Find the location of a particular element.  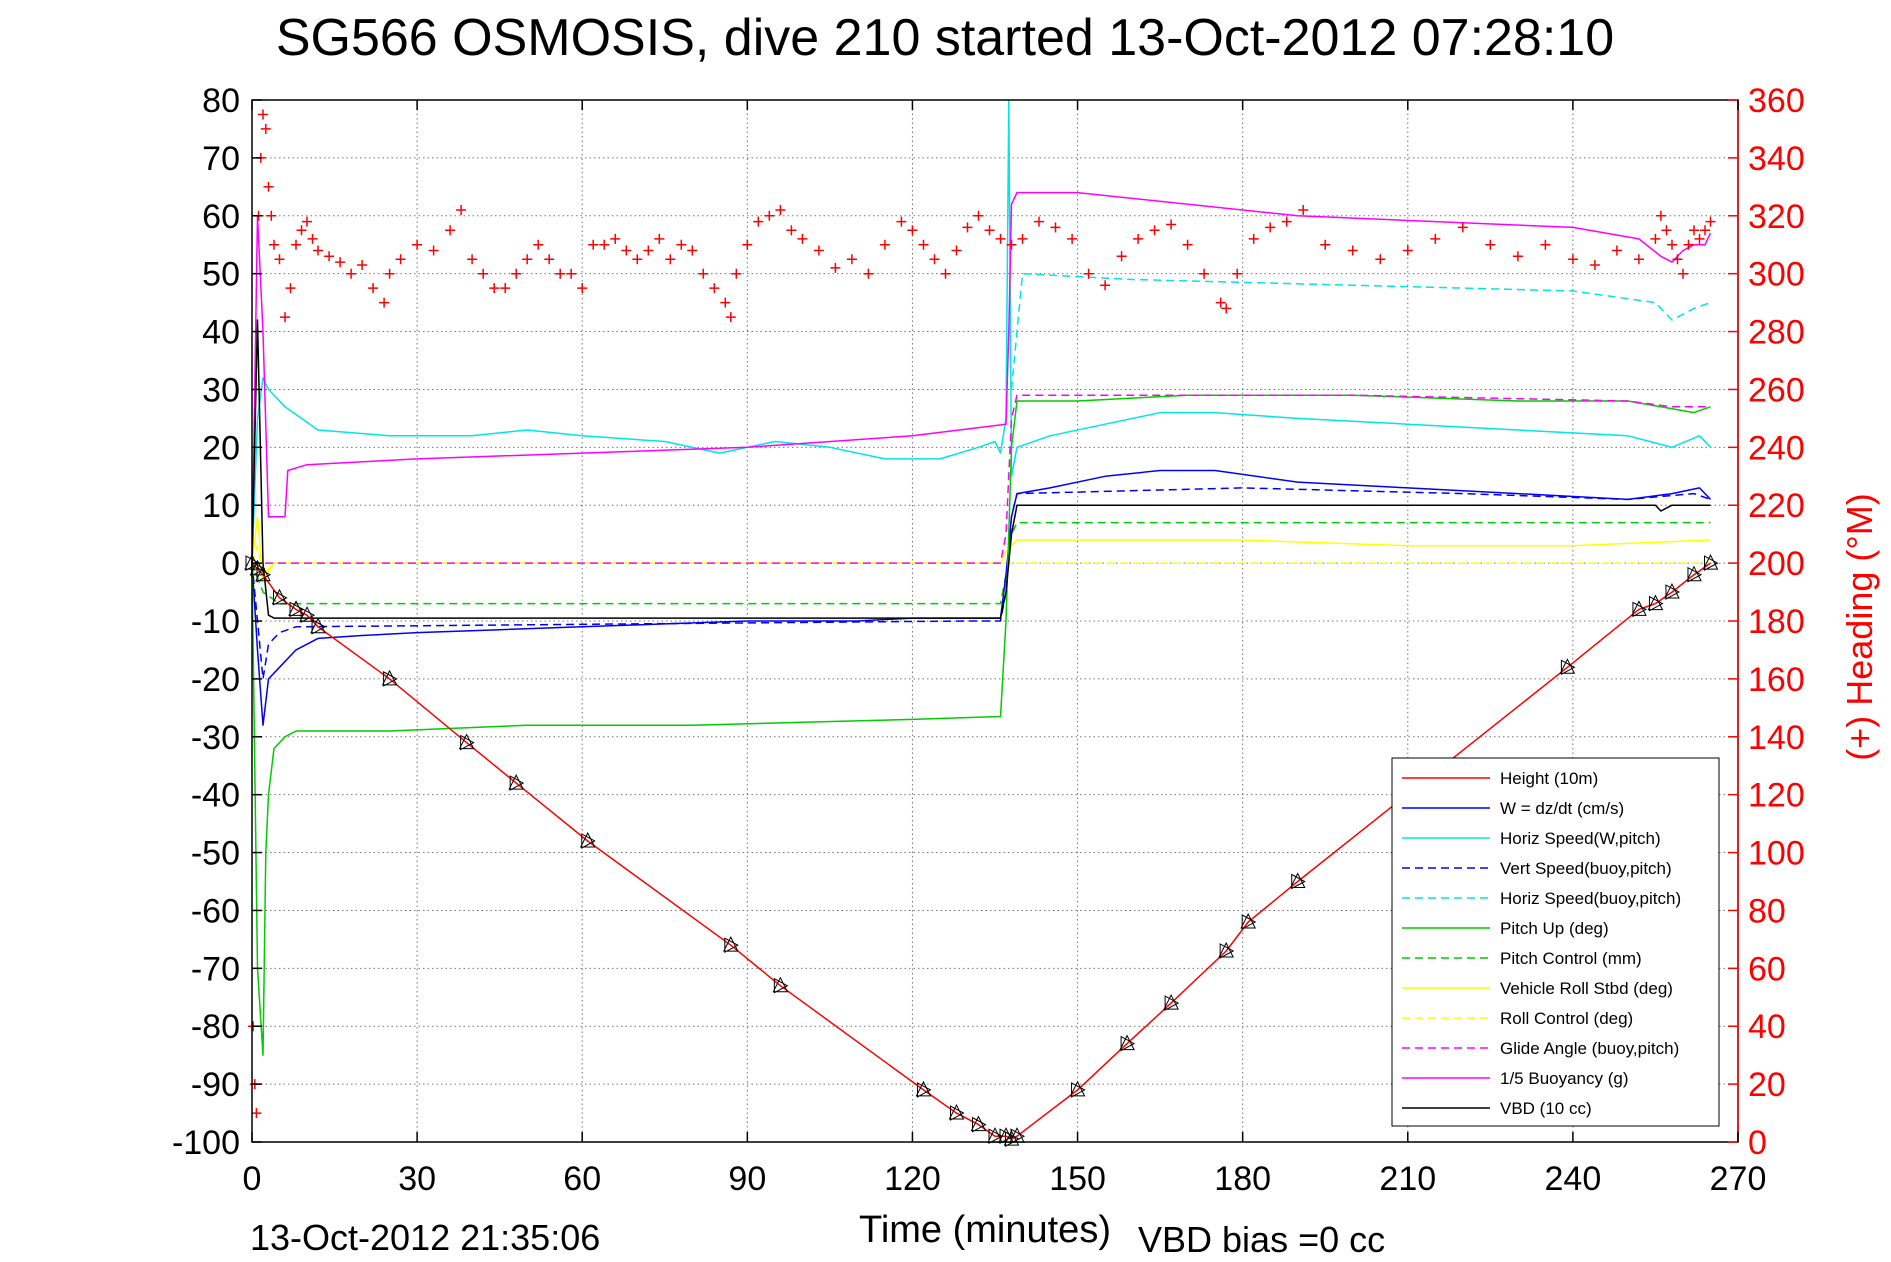

legend-label: 1/5 Buoyancy (g) is located at coordinates (1564, 1078).